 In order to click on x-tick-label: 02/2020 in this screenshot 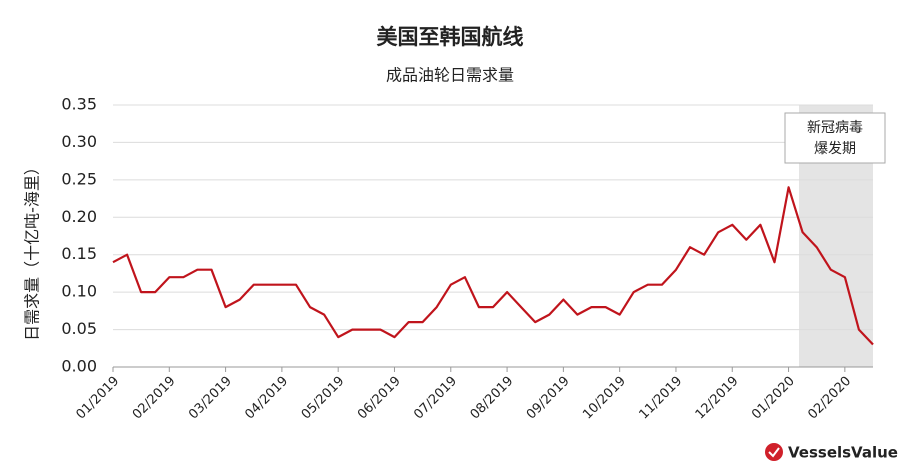, I will do `click(829, 398)`.